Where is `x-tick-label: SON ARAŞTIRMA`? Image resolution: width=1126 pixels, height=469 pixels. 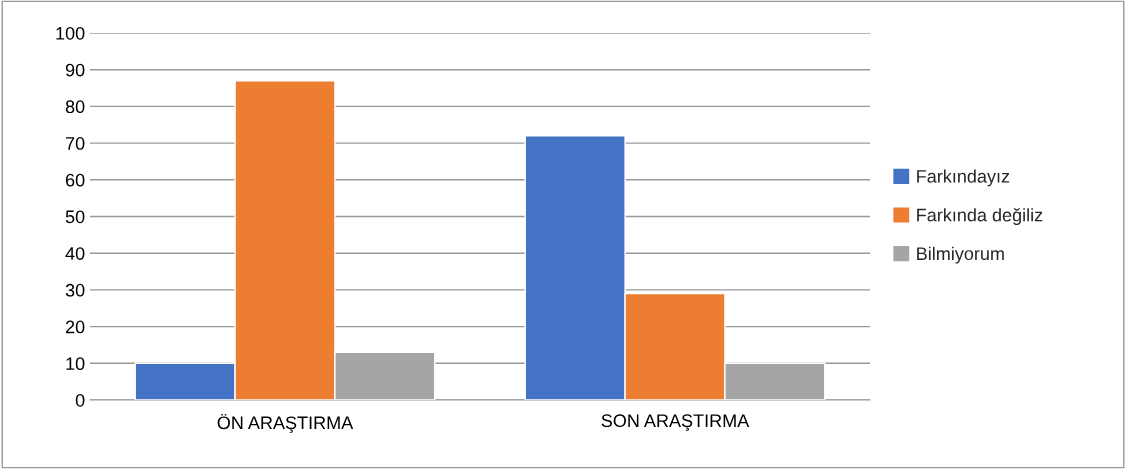 x-tick-label: SON ARAŞTIRMA is located at coordinates (675, 422).